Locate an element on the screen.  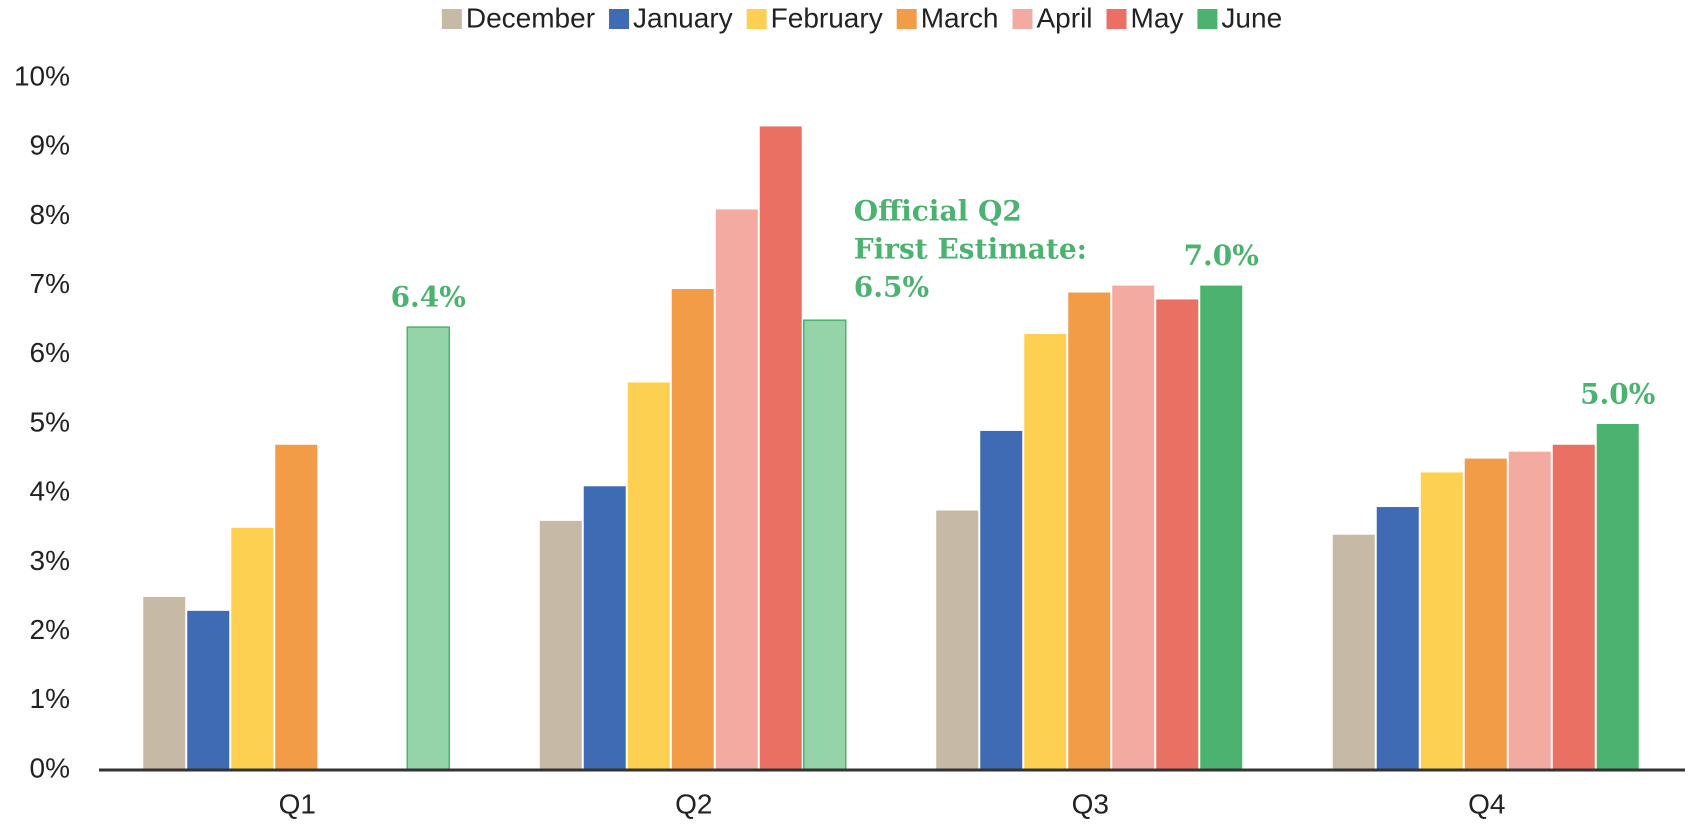
value-label: 5.0% is located at coordinates (1617, 394).